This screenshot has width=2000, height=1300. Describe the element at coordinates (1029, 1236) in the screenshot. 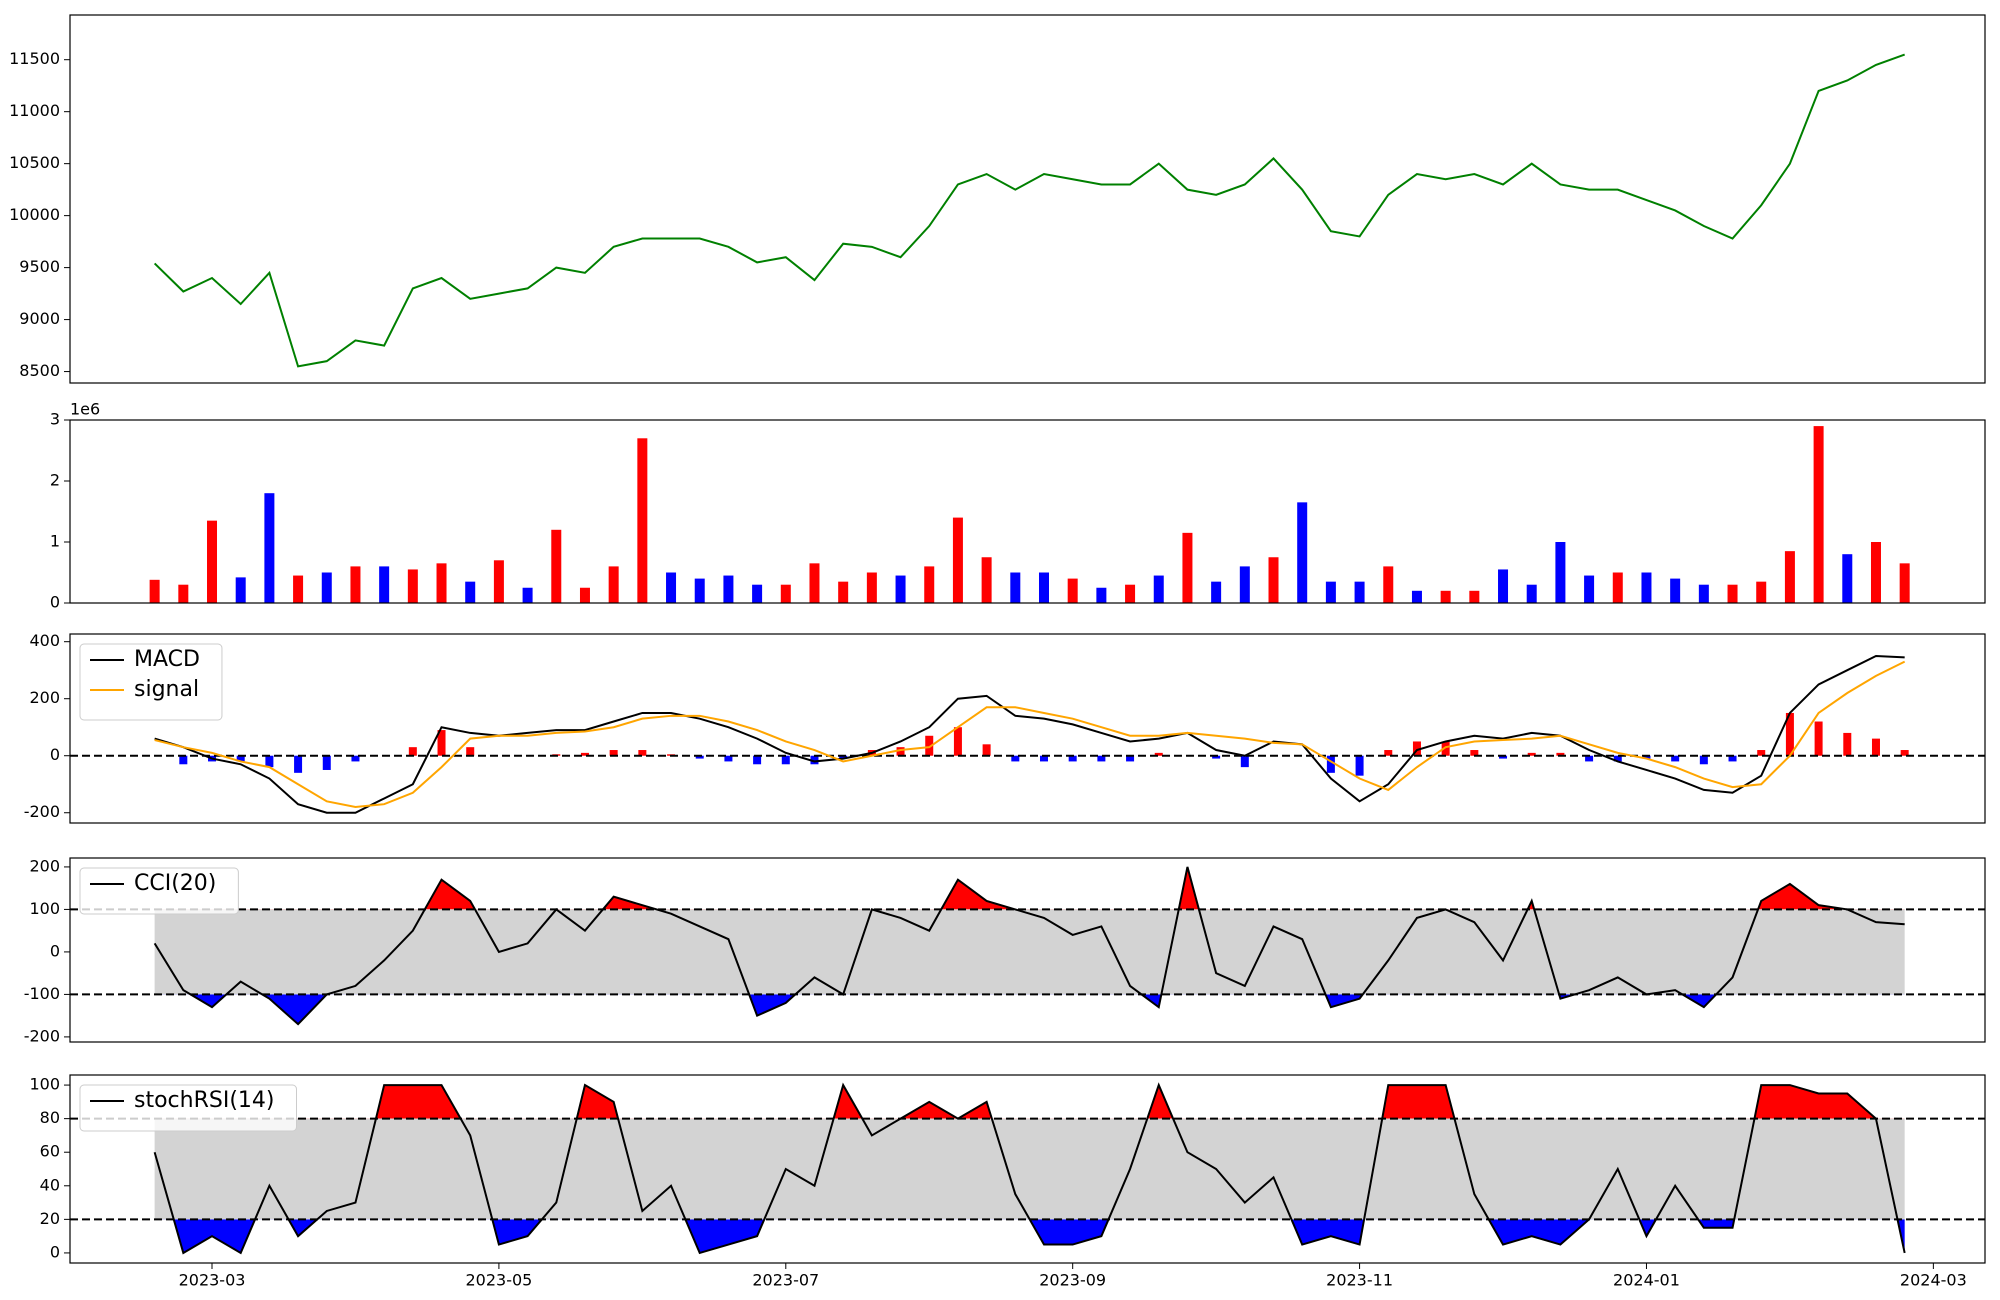

I see `below-fill` at that location.